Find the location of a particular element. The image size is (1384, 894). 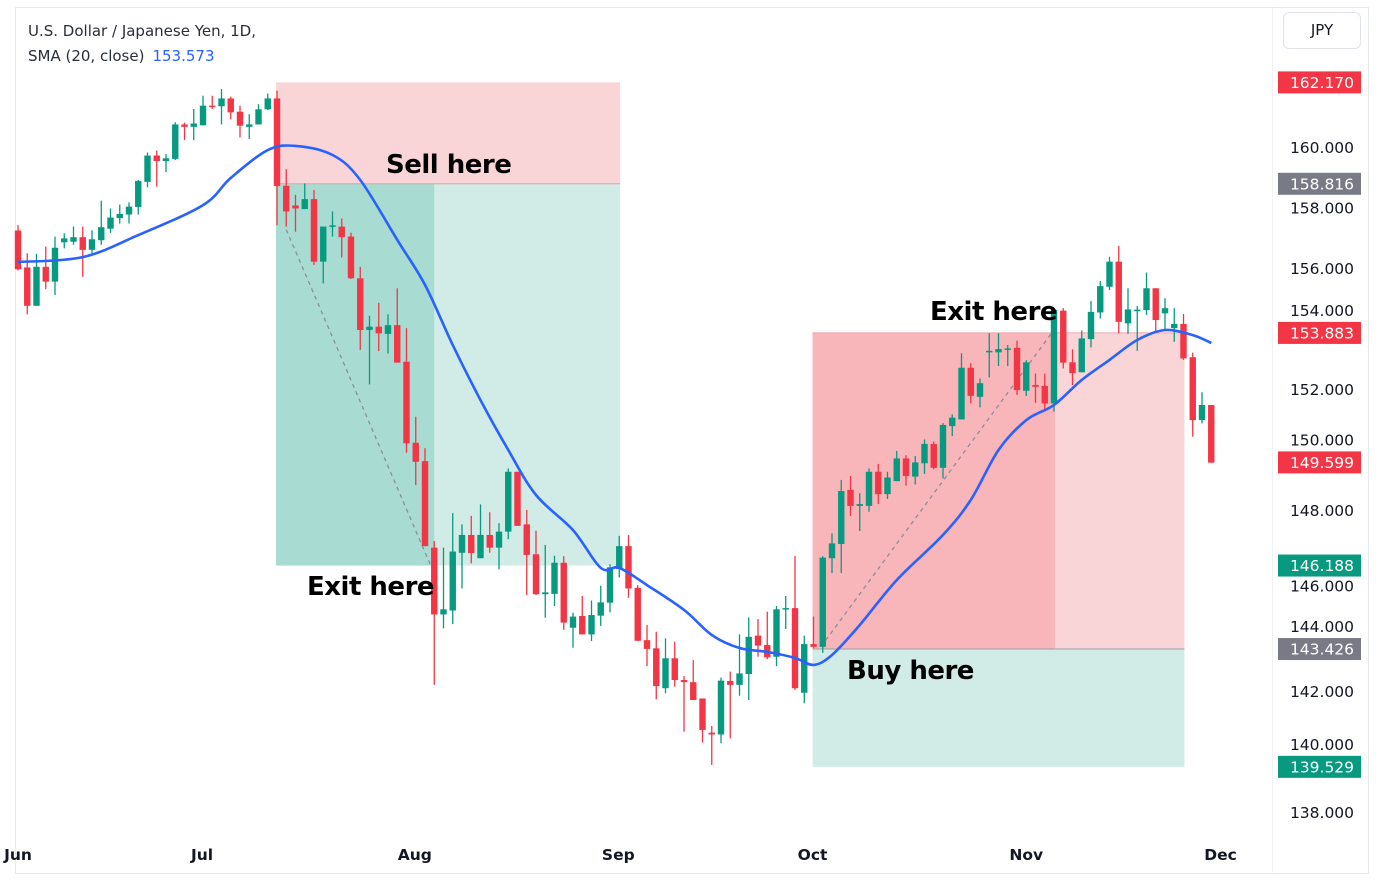

price-label: 153.883 is located at coordinates (1319, 332).